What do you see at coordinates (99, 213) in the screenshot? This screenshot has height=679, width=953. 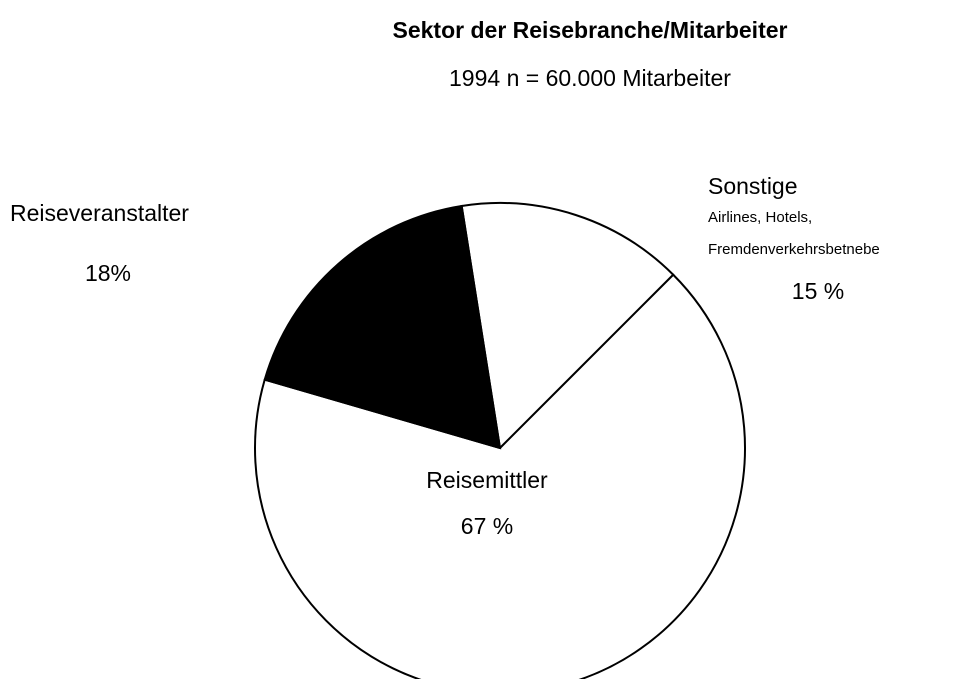 I see `slice-label: Reiseveranstalter` at bounding box center [99, 213].